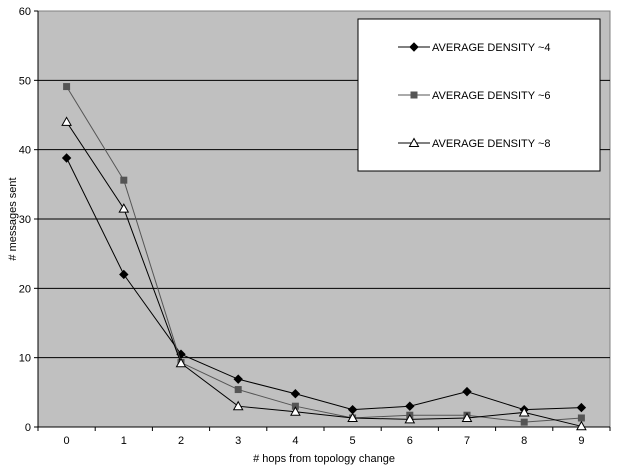  Describe the element at coordinates (414, 47) in the screenshot. I see `legend-marker-diamond` at that location.